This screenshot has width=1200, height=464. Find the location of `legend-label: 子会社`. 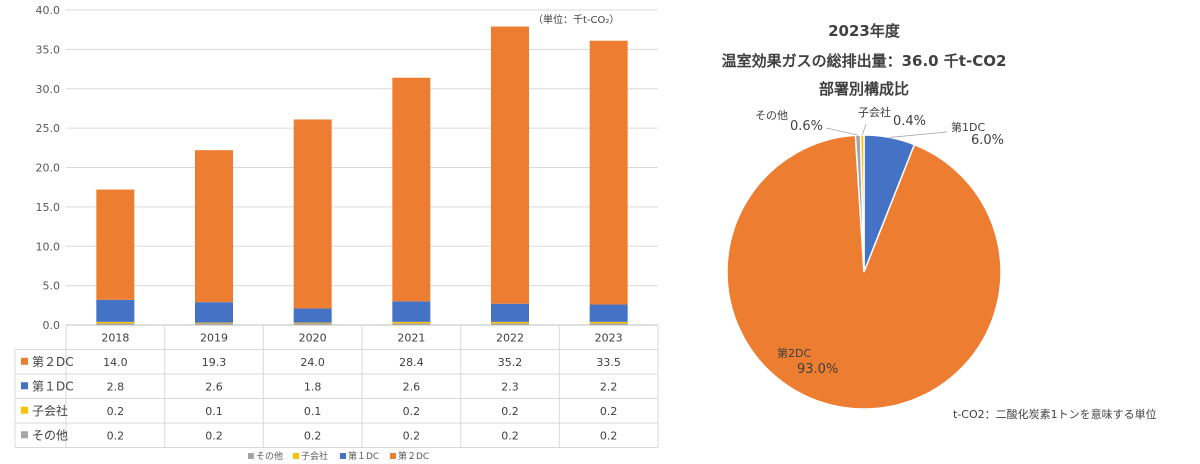

legend-label: 子会社 is located at coordinates (314, 456).